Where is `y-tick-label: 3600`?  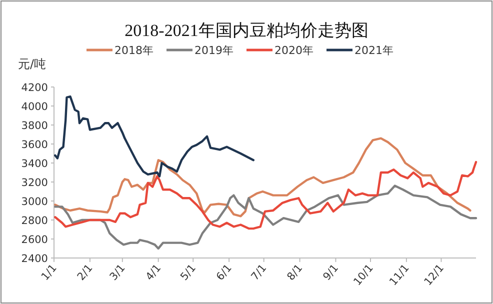 y-tick-label: 3600 is located at coordinates (34, 145).